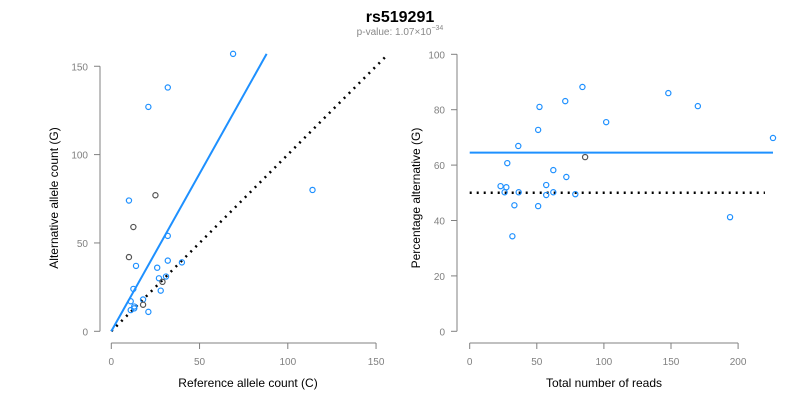 The width and height of the screenshot is (800, 405). Describe the element at coordinates (440, 277) in the screenshot. I see `y-tick-label: 20` at that location.